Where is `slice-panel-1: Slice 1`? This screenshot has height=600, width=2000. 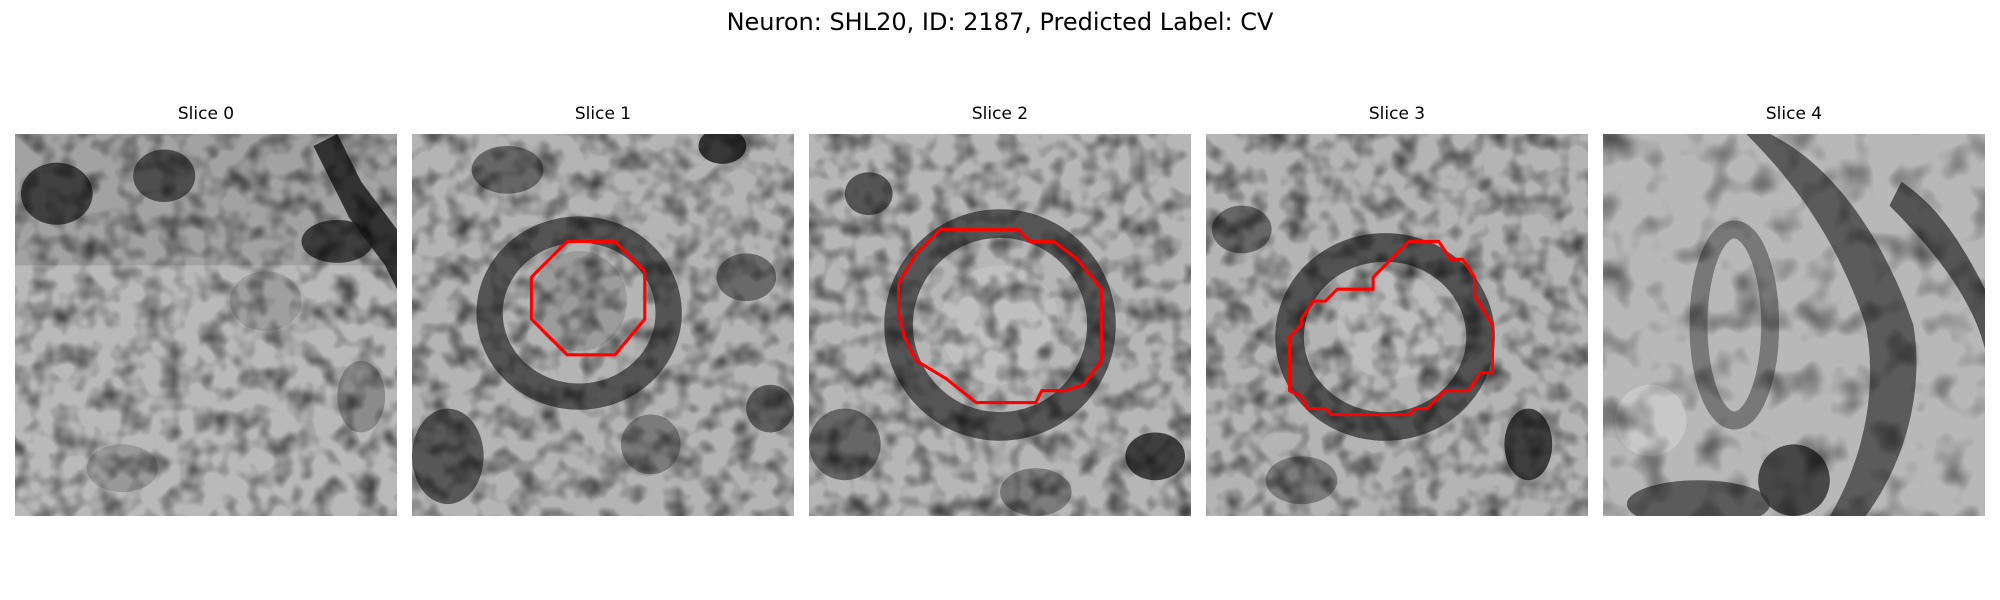 slice-panel-1: Slice 1 is located at coordinates (603, 310).